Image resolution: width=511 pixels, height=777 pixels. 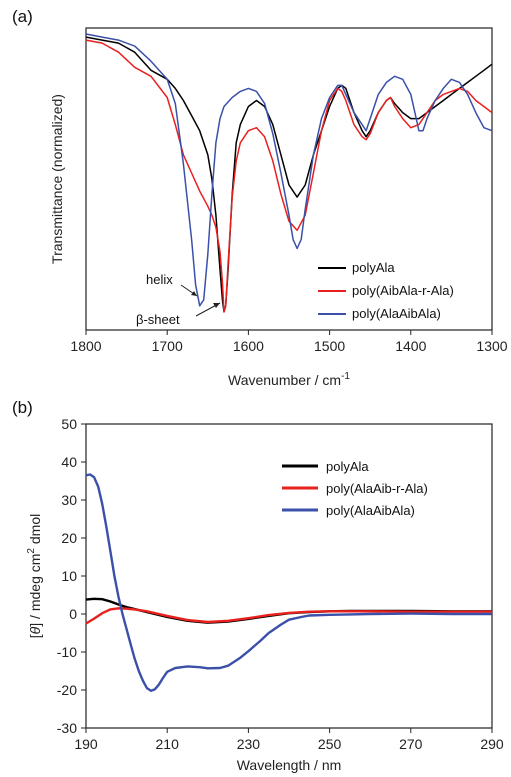 I want to click on y-tick-label-b--30: -30, so click(x=67, y=728).